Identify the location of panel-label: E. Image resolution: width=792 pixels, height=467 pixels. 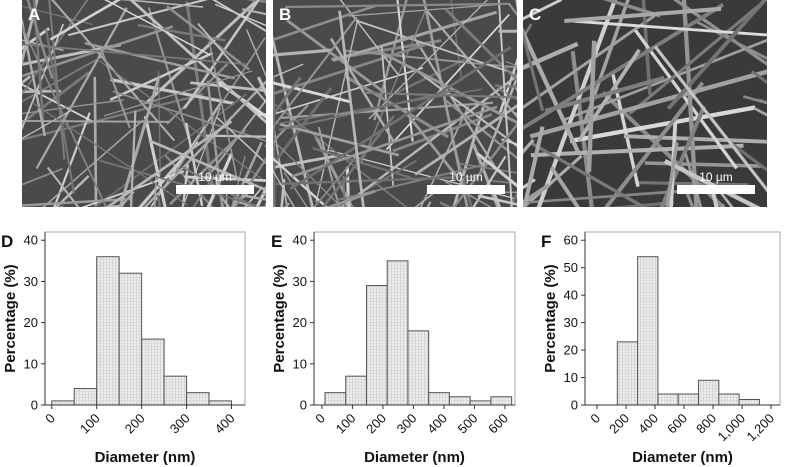
(276, 241).